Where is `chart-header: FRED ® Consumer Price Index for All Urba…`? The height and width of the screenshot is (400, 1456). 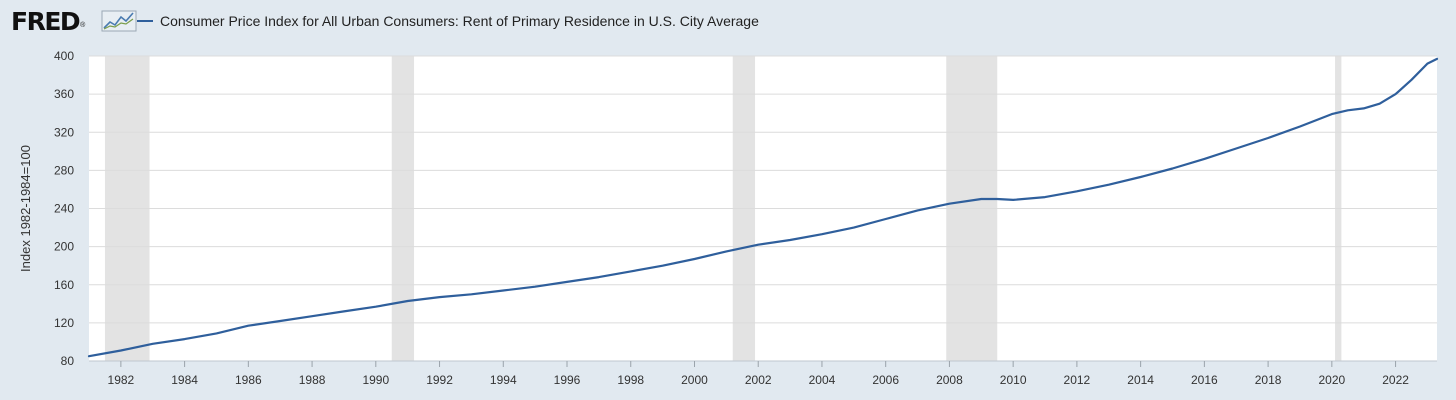
chart-header: FRED ® Consumer Price Index for All Urba… is located at coordinates (728, 24).